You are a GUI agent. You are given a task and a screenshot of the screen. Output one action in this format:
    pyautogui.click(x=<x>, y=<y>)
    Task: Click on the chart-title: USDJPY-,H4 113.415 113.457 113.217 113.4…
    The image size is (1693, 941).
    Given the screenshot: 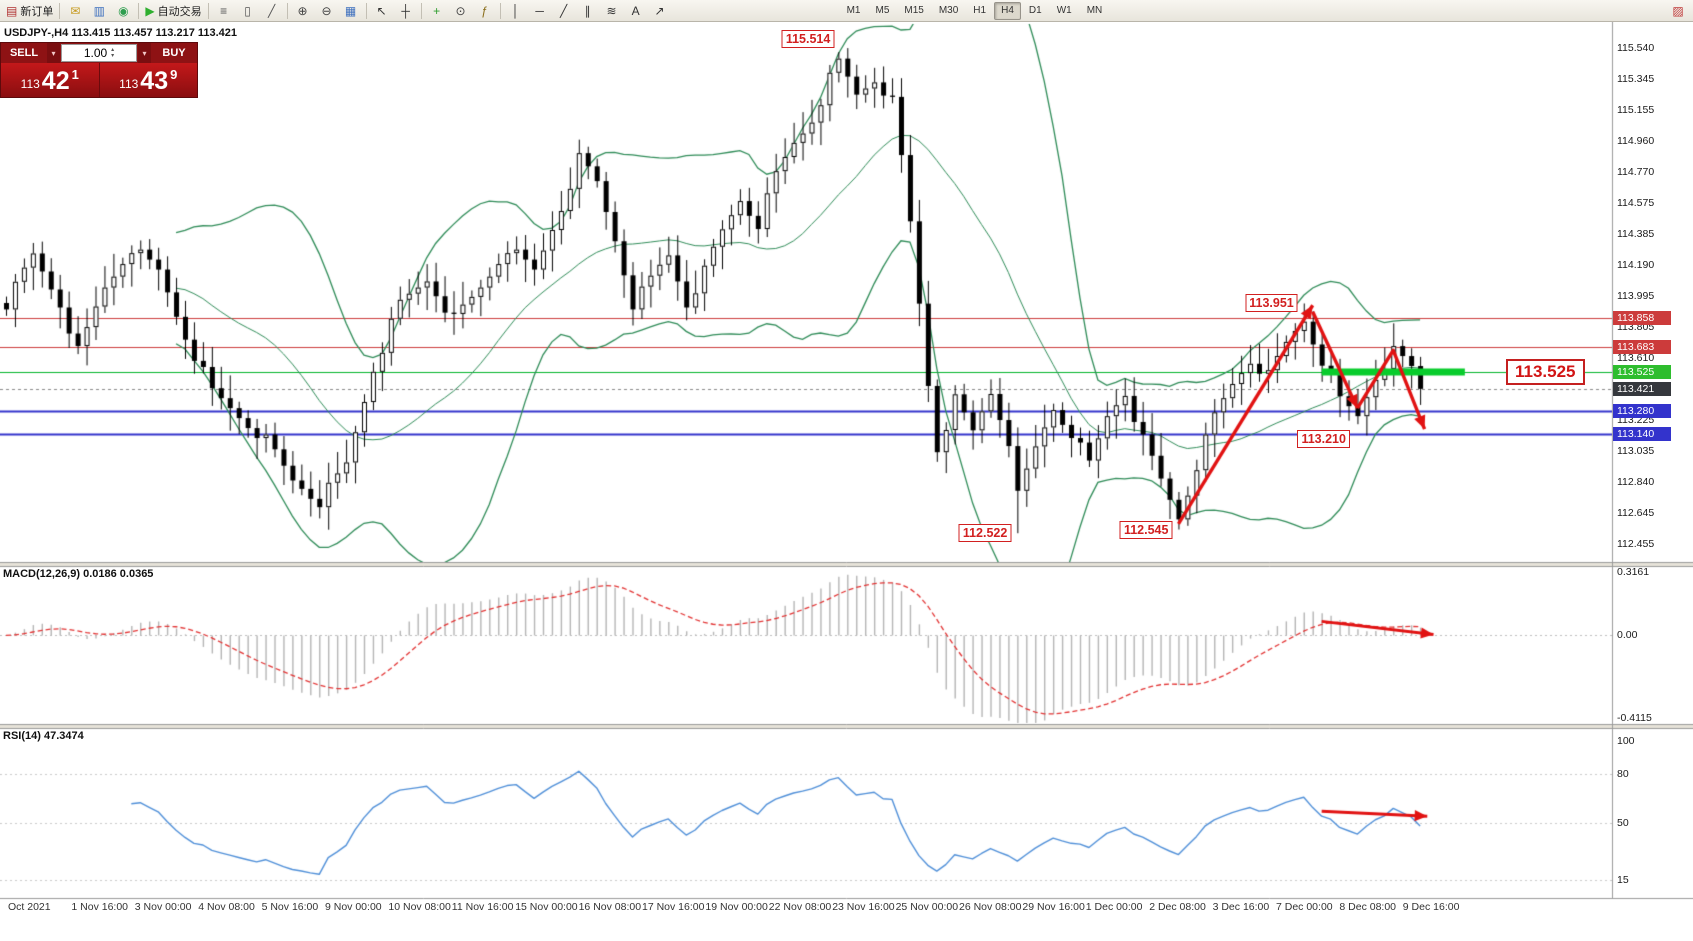 What is the action you would take?
    pyautogui.click(x=121, y=33)
    